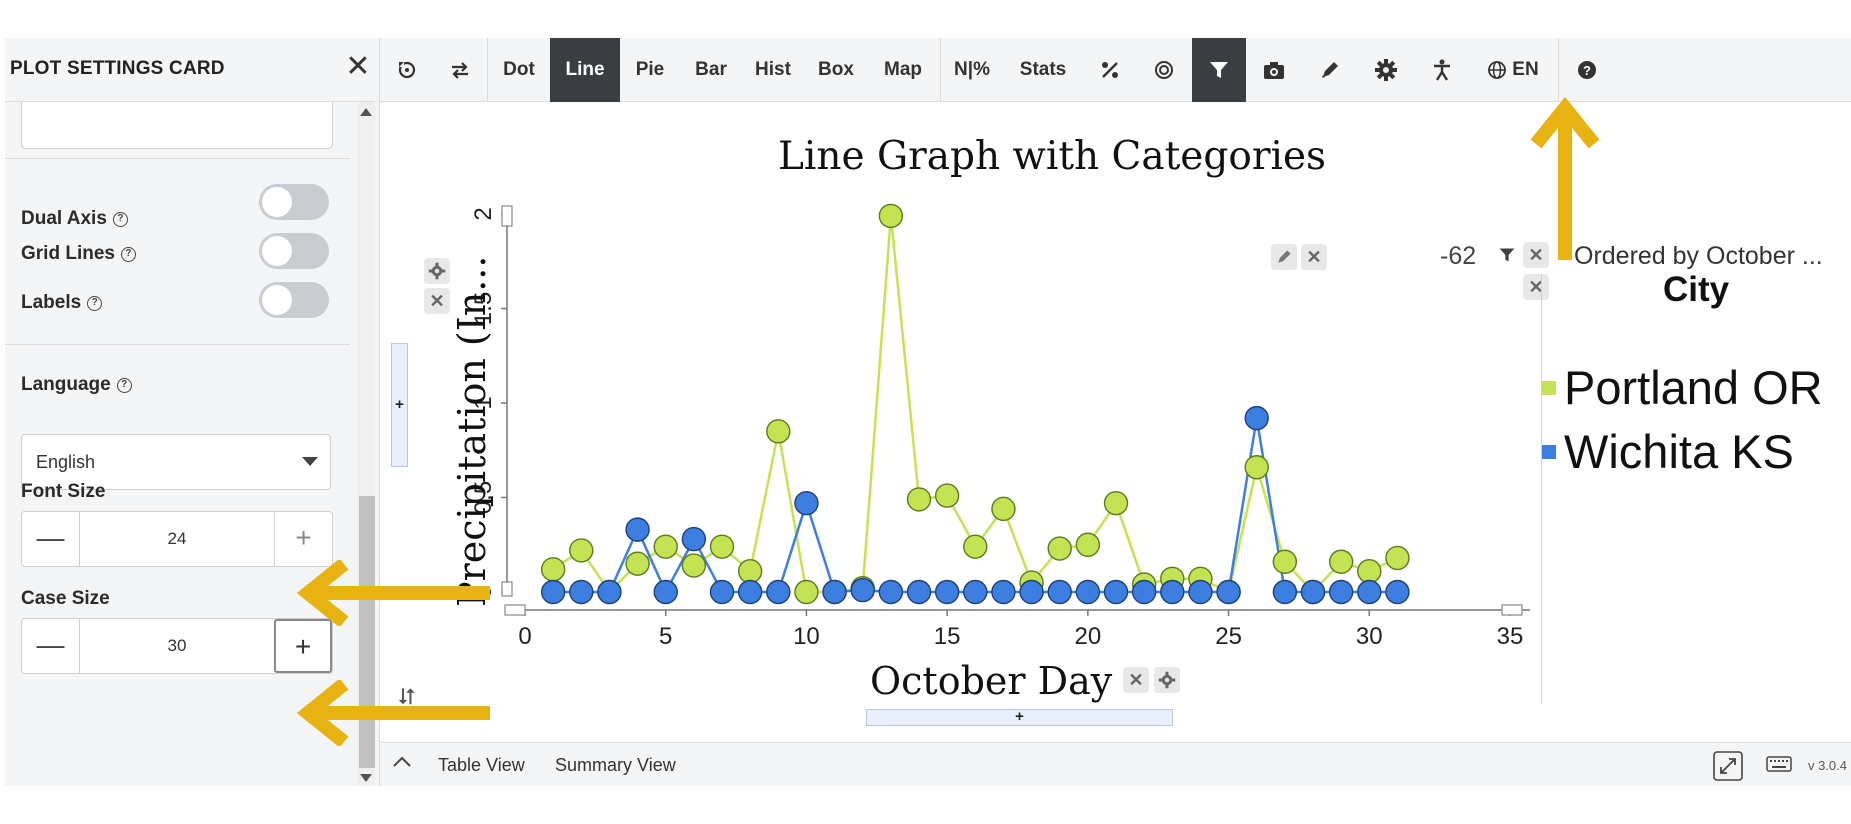  I want to click on camera-icon, so click(1274, 70).